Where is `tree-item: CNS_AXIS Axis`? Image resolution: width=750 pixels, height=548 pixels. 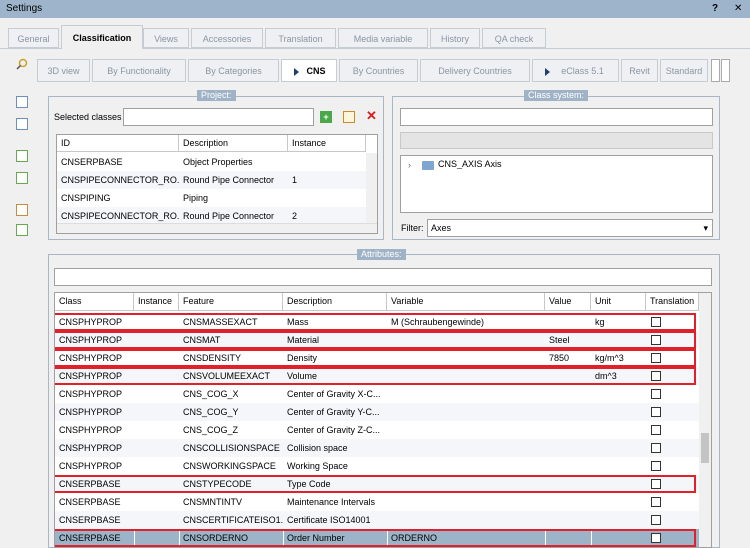 tree-item: CNS_AXIS Axis is located at coordinates (470, 164).